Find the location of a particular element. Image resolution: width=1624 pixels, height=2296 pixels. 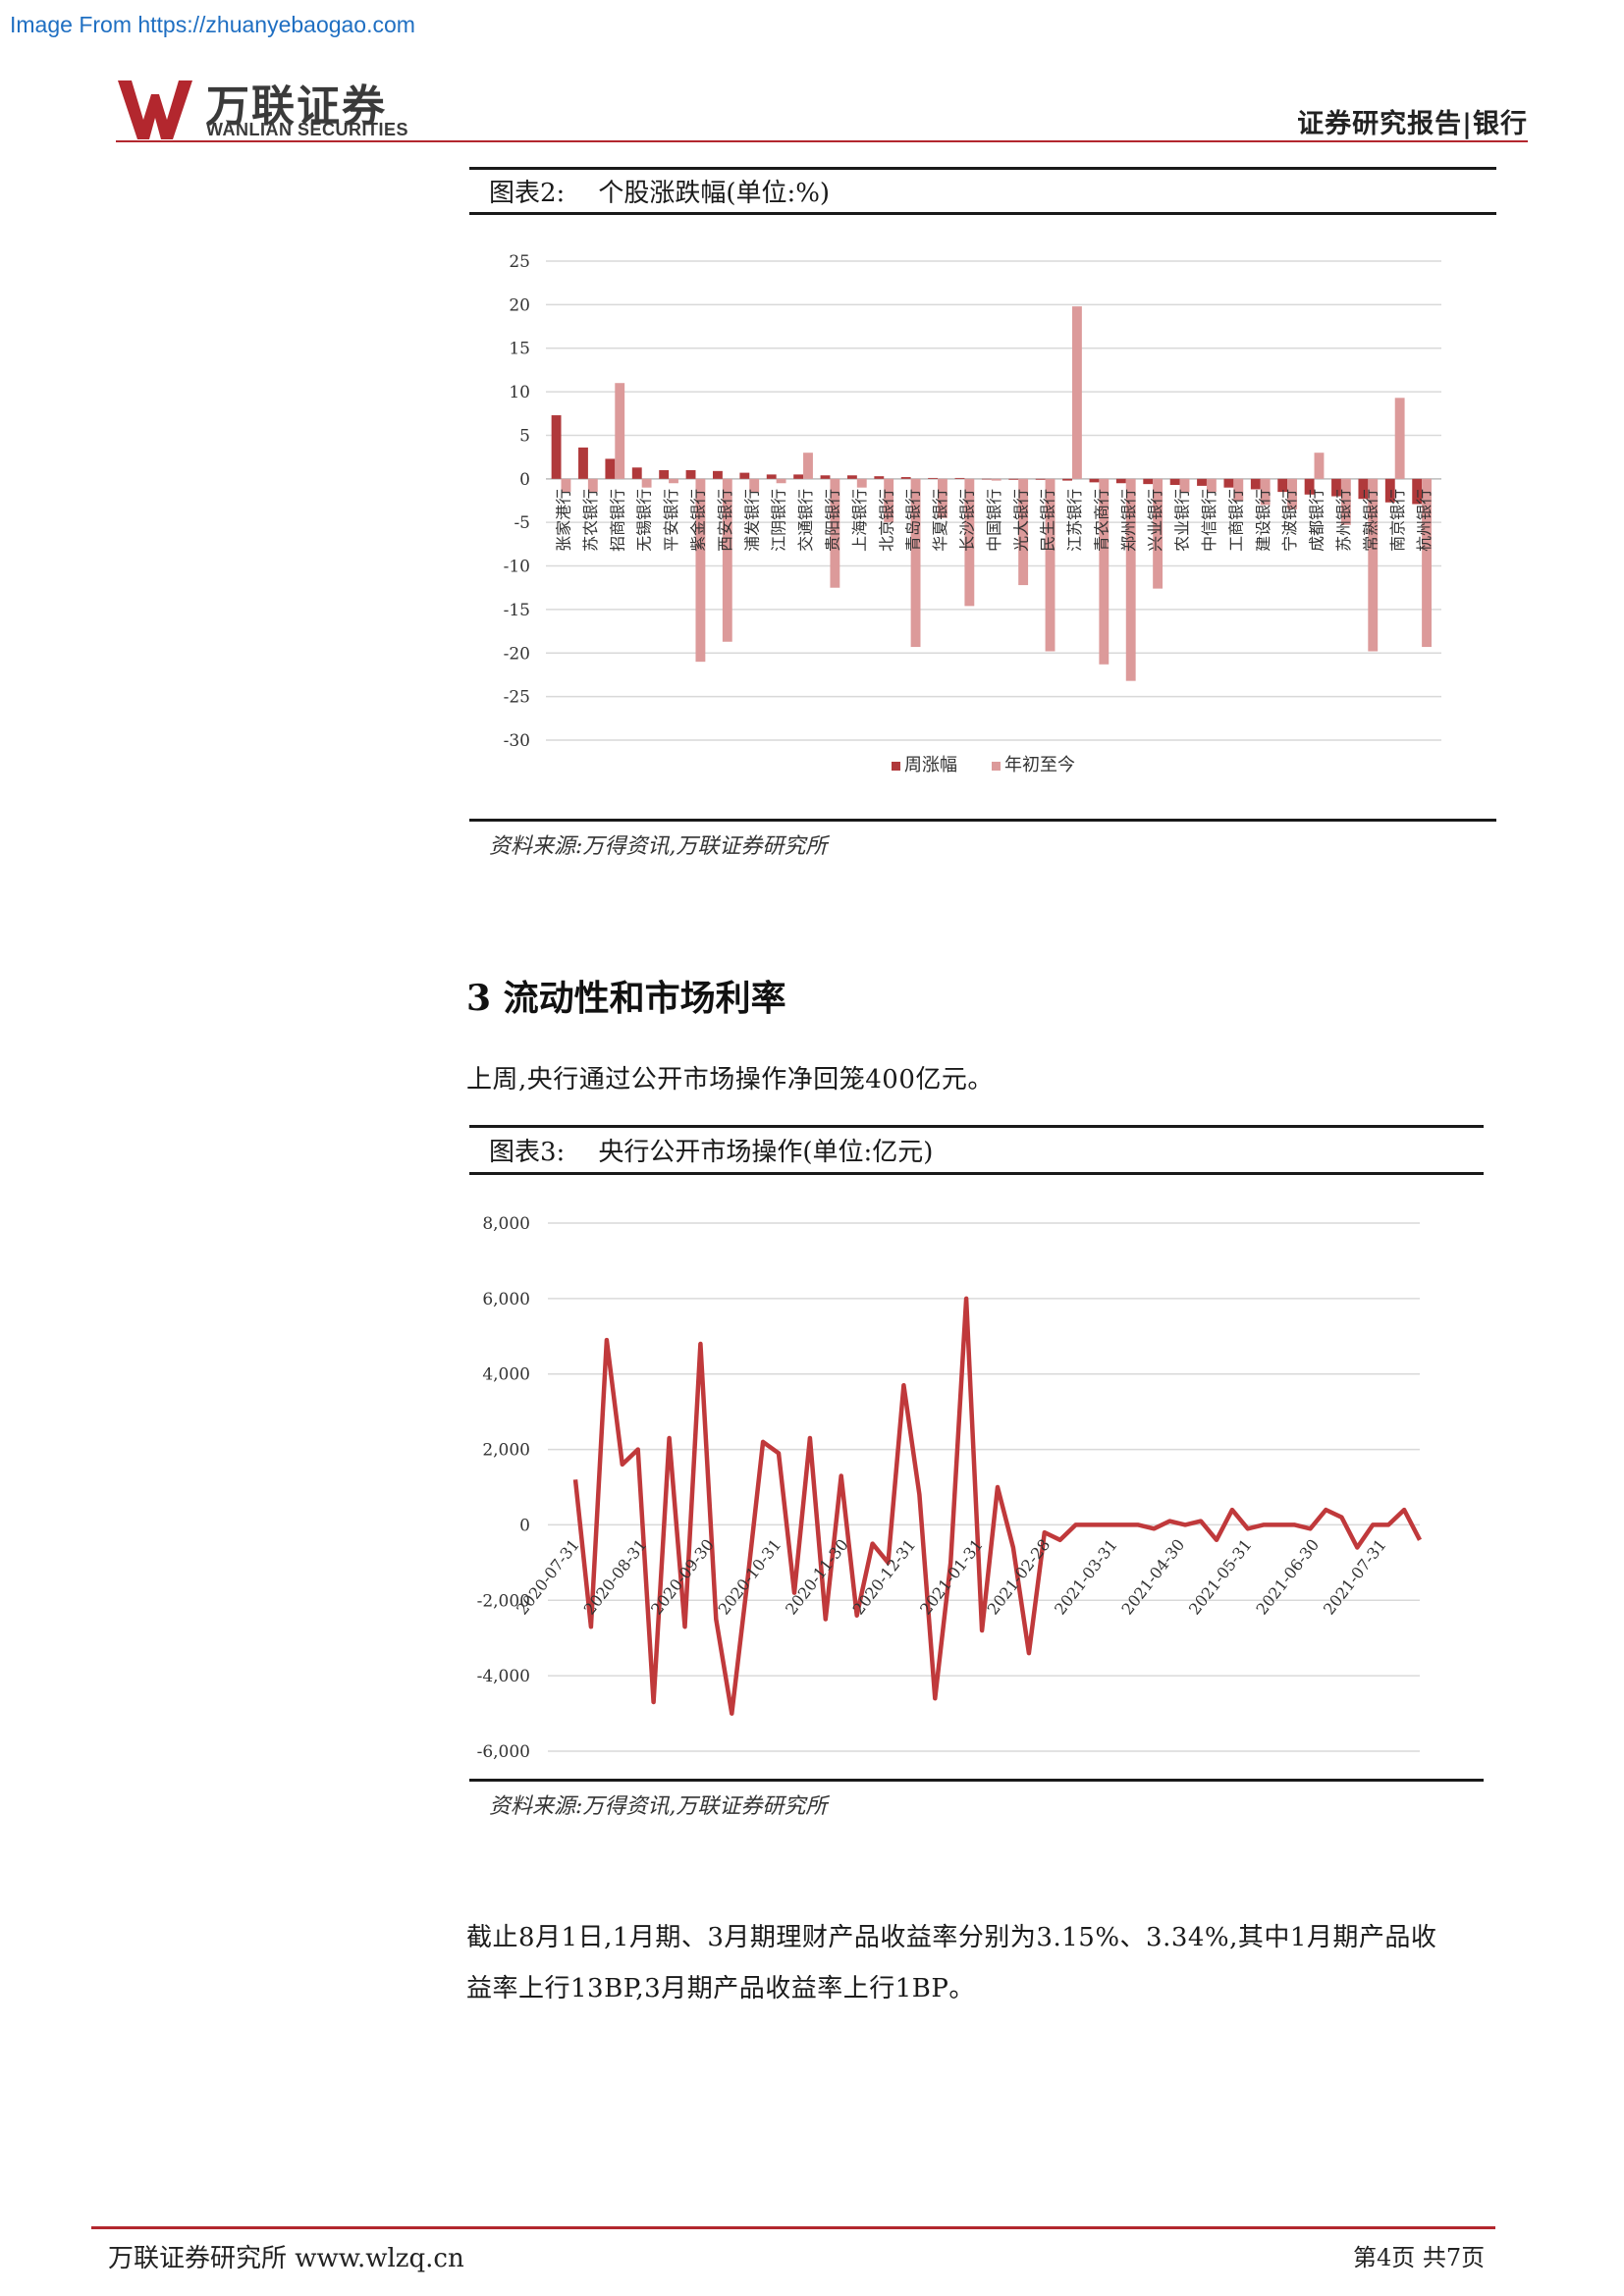

y-tick-label: -20 is located at coordinates (517, 654).